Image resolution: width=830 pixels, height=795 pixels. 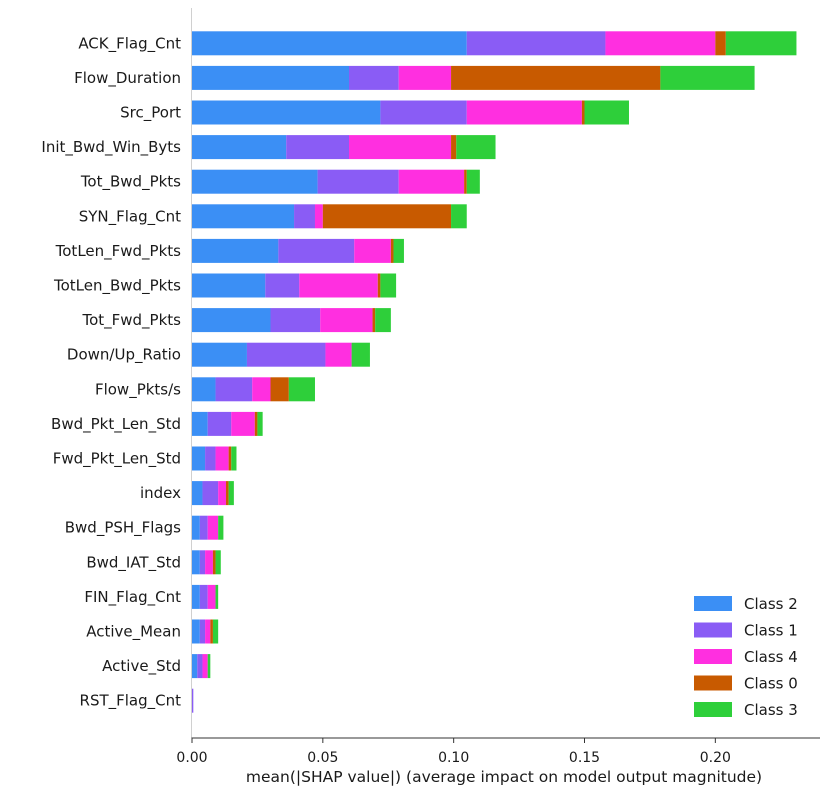 I want to click on y-tick-label: TotLen_Bwd_Pkts, so click(x=117, y=286).